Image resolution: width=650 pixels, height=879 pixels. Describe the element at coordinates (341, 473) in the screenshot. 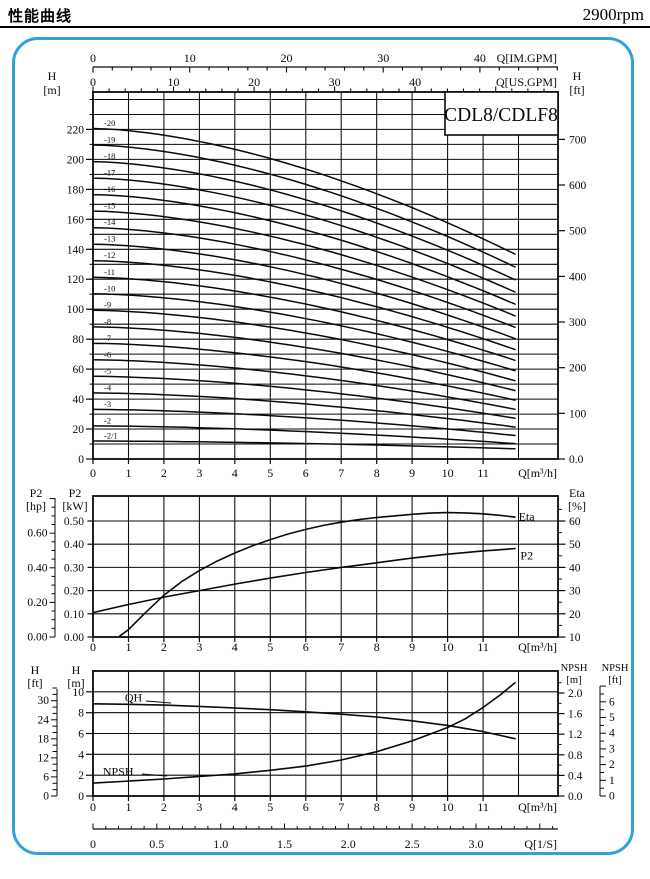

I see `main-x-tick-label: 7` at that location.